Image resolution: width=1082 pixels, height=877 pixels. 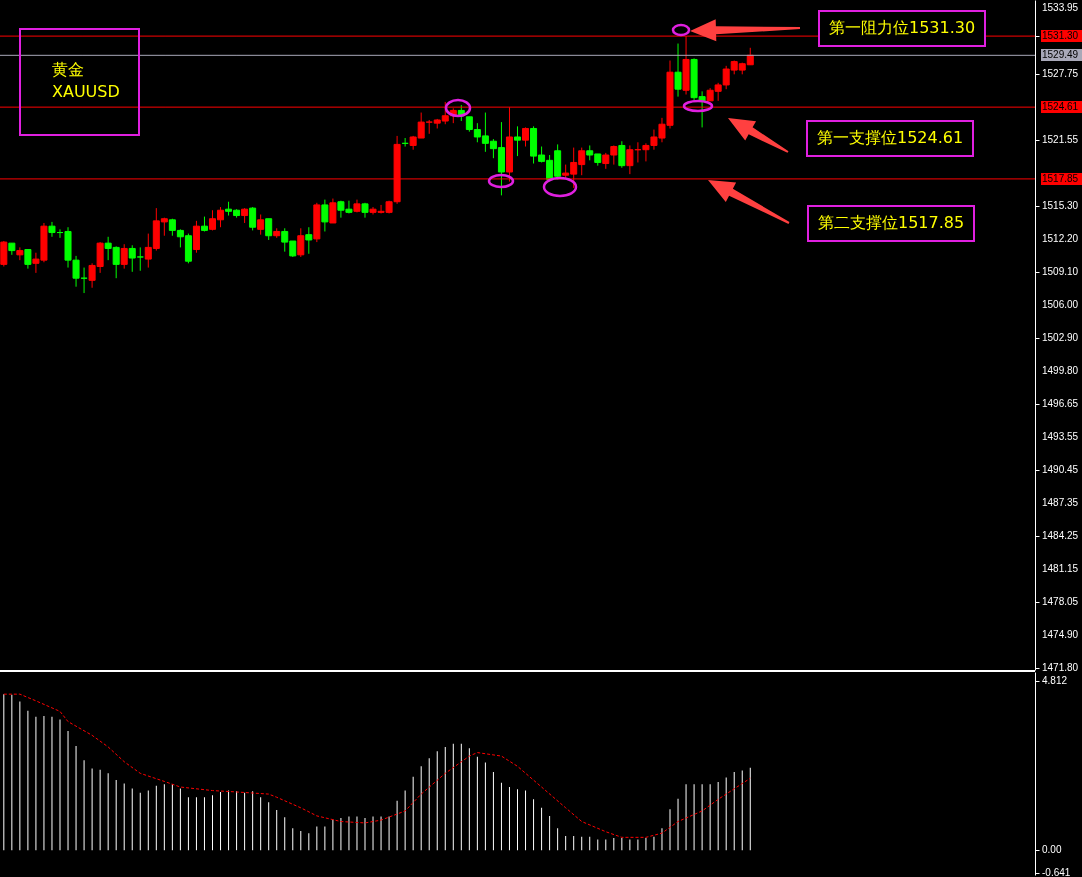 What do you see at coordinates (1060, 205) in the screenshot?
I see `y-tick-label: 1515.30` at bounding box center [1060, 205].